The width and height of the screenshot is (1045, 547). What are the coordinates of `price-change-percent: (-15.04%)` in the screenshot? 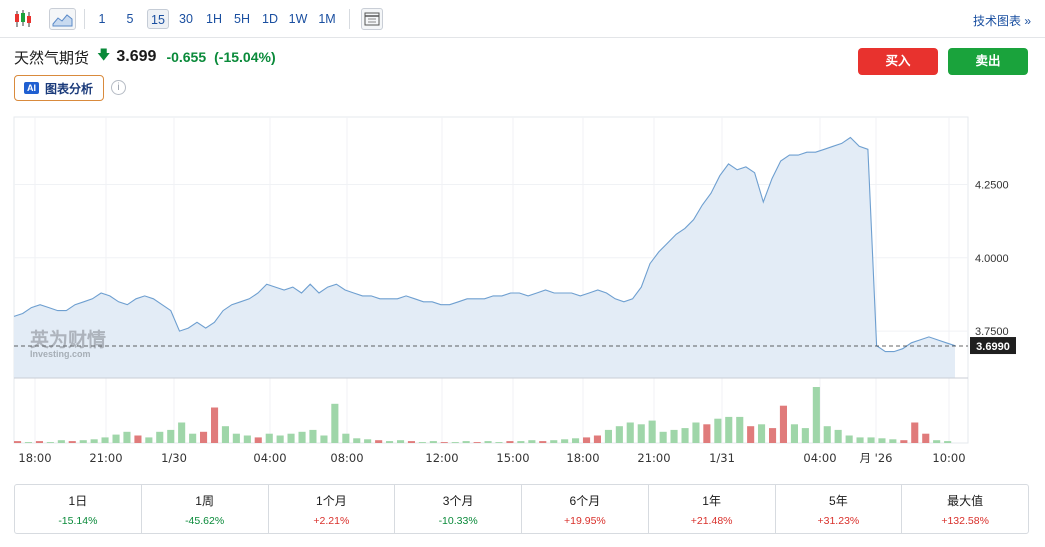 It's located at (245, 57).